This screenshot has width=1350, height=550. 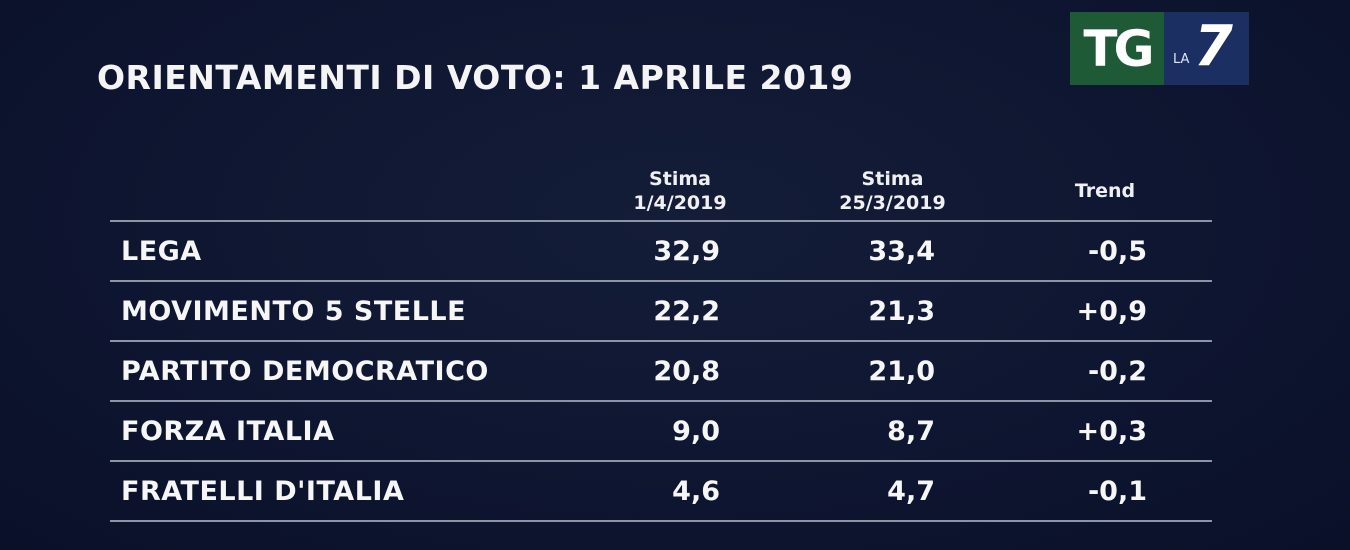 What do you see at coordinates (1111, 431) in the screenshot?
I see `trend-value: +0,3` at bounding box center [1111, 431].